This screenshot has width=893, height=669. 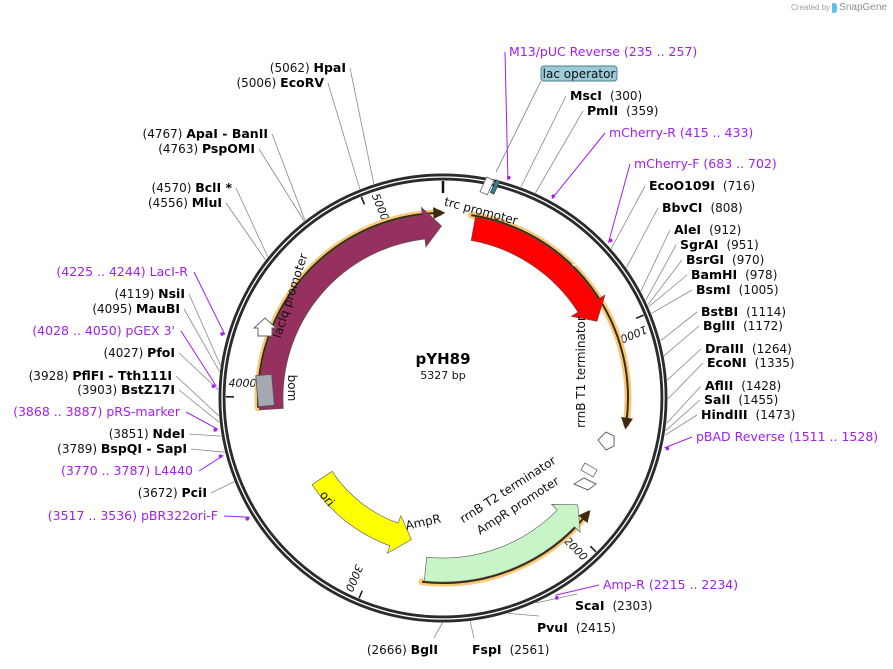 What do you see at coordinates (205, 133) in the screenshot?
I see `enzyme-site-apai-banii: (4767) ApaI - BanII` at bounding box center [205, 133].